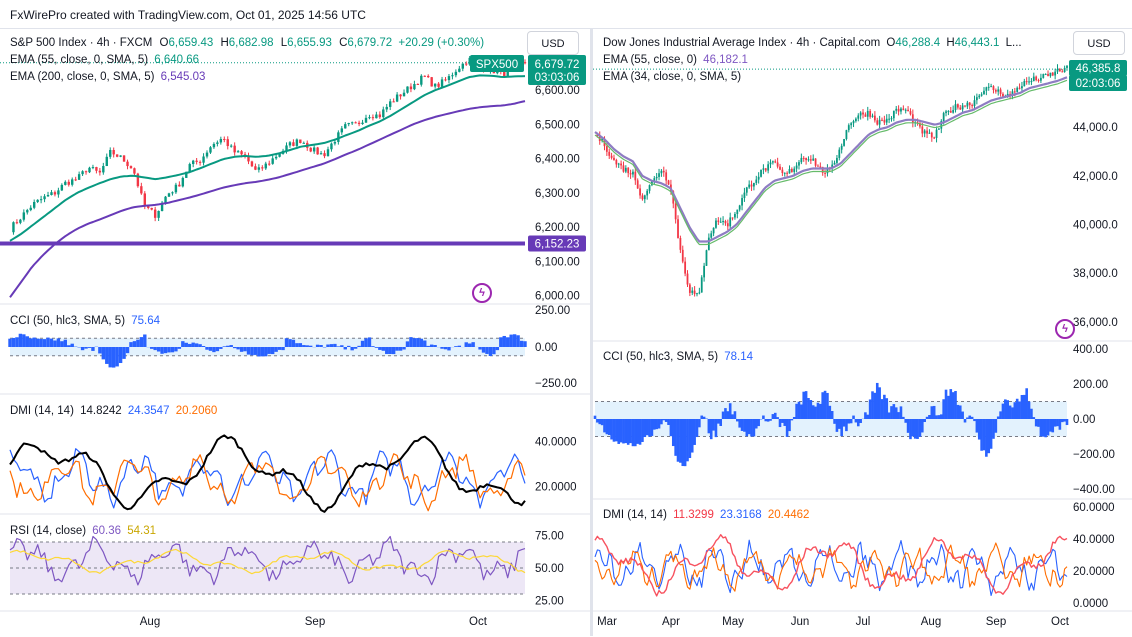 The width and height of the screenshot is (1132, 637). I want to click on dj-open: 46,288.4, so click(917, 43).